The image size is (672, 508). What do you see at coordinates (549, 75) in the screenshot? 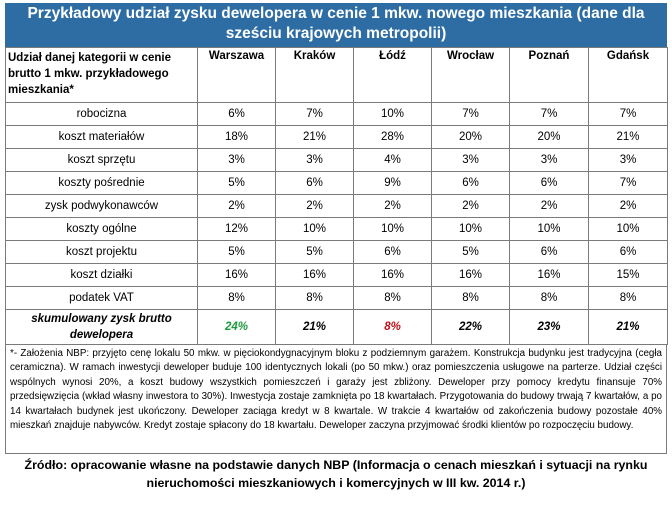
I see `city-header-poznan: Poznań` at bounding box center [549, 75].